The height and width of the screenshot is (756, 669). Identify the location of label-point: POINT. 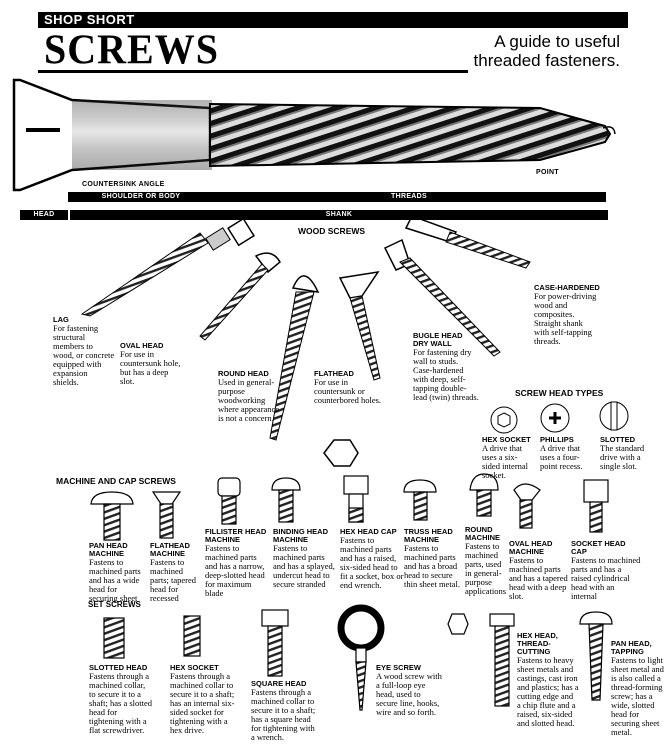
(547, 172).